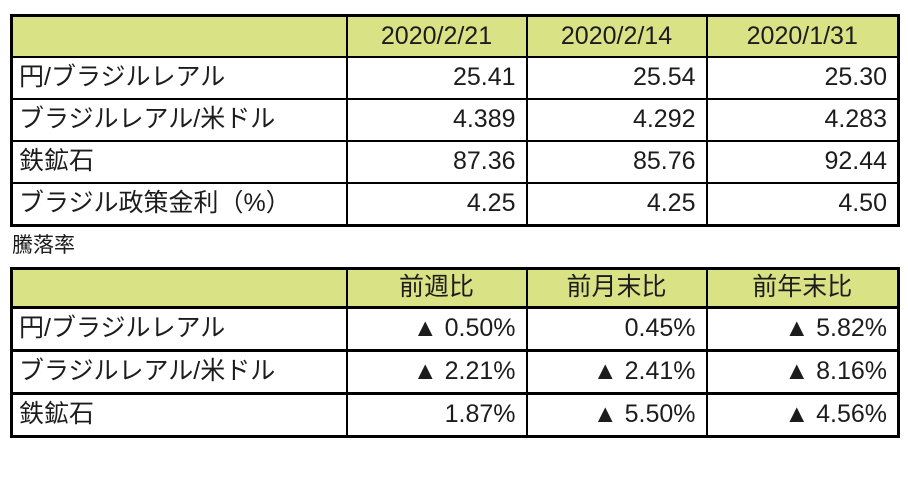  Describe the element at coordinates (616, 120) in the screenshot. I see `value-cell: 4.292` at that location.